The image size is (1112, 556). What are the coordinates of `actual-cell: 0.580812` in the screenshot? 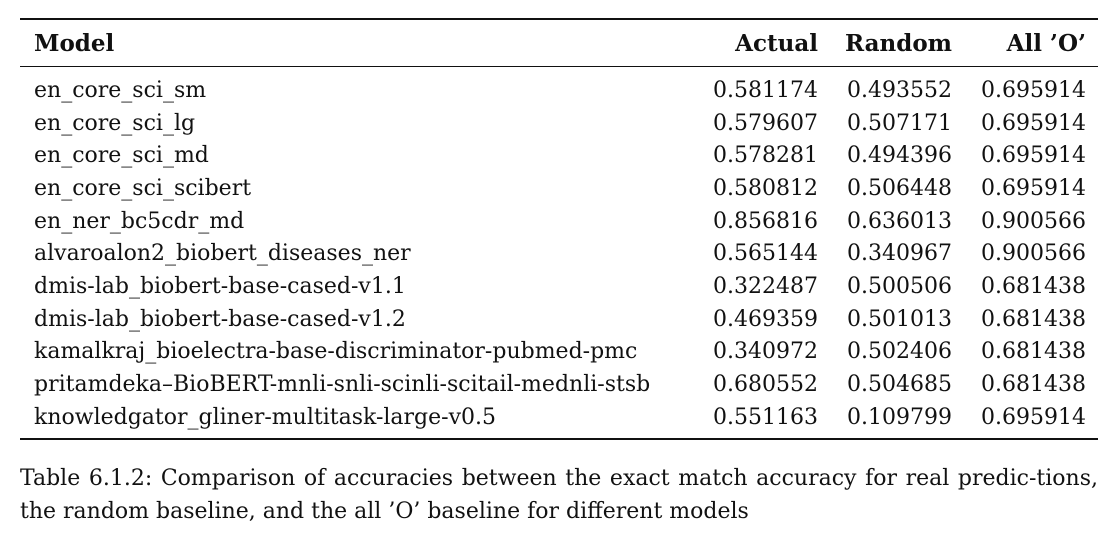 It's located at (765, 188).